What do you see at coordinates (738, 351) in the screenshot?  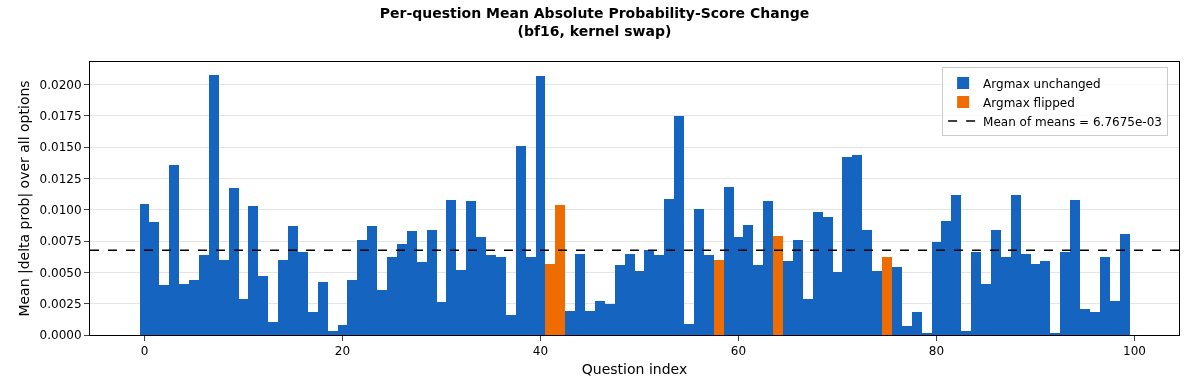 I see `x-tick-label: 60` at bounding box center [738, 351].